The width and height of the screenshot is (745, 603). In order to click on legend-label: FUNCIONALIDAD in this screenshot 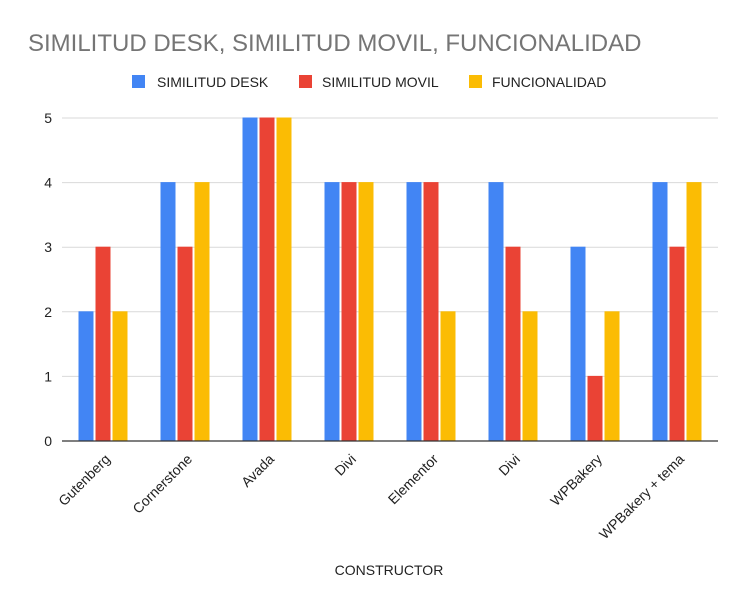, I will do `click(549, 82)`.